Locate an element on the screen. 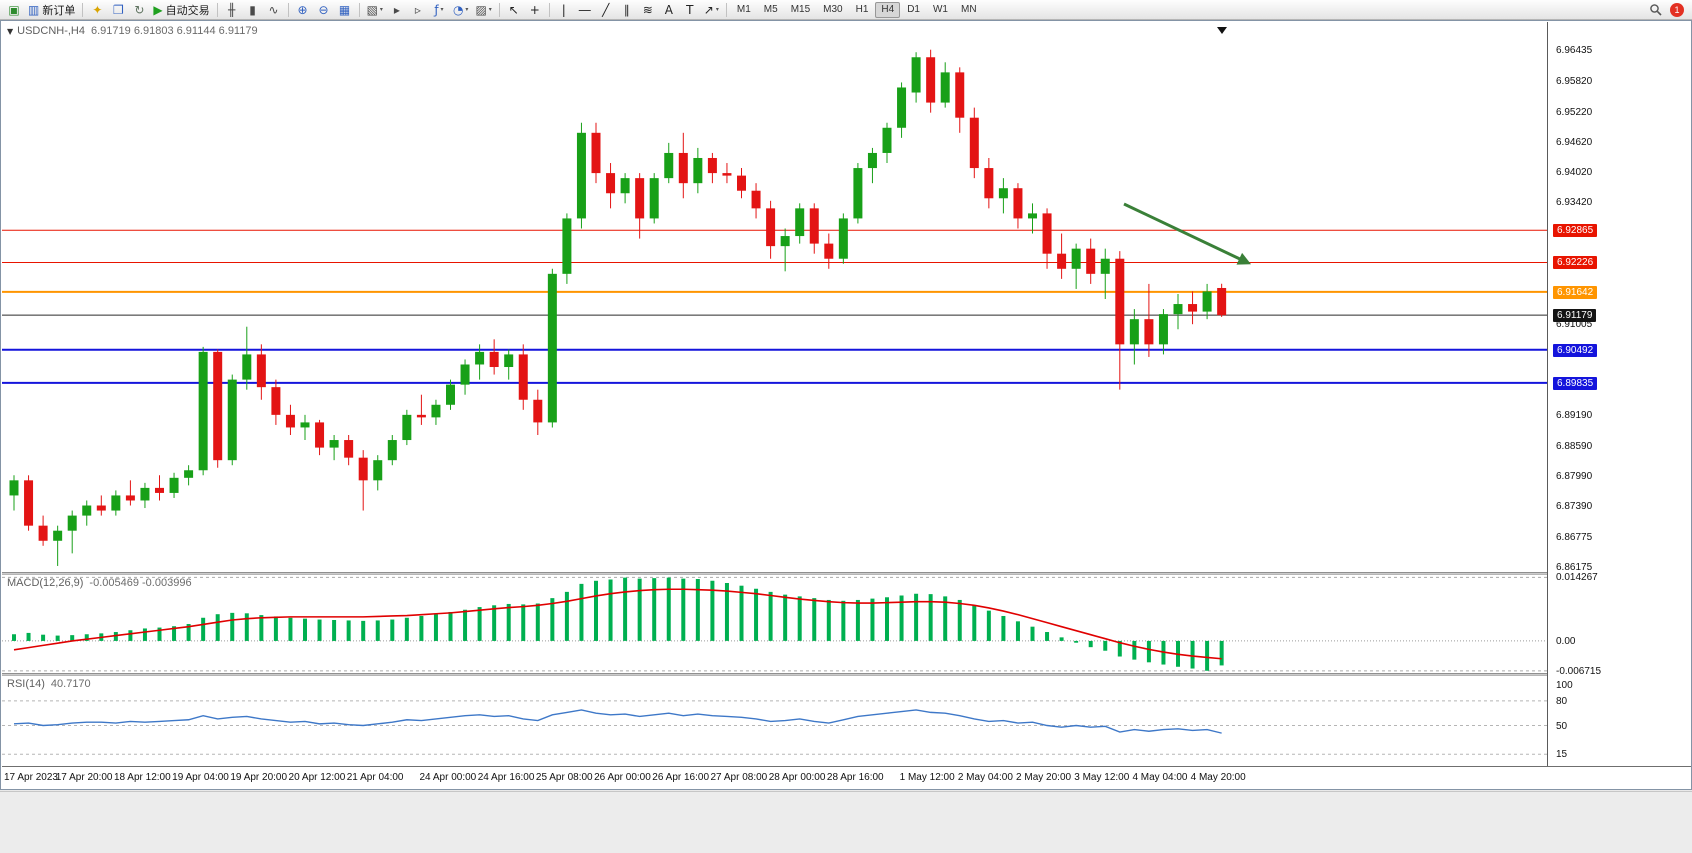 Image resolution: width=1692 pixels, height=853 pixels. search-button is located at coordinates (1655, 10).